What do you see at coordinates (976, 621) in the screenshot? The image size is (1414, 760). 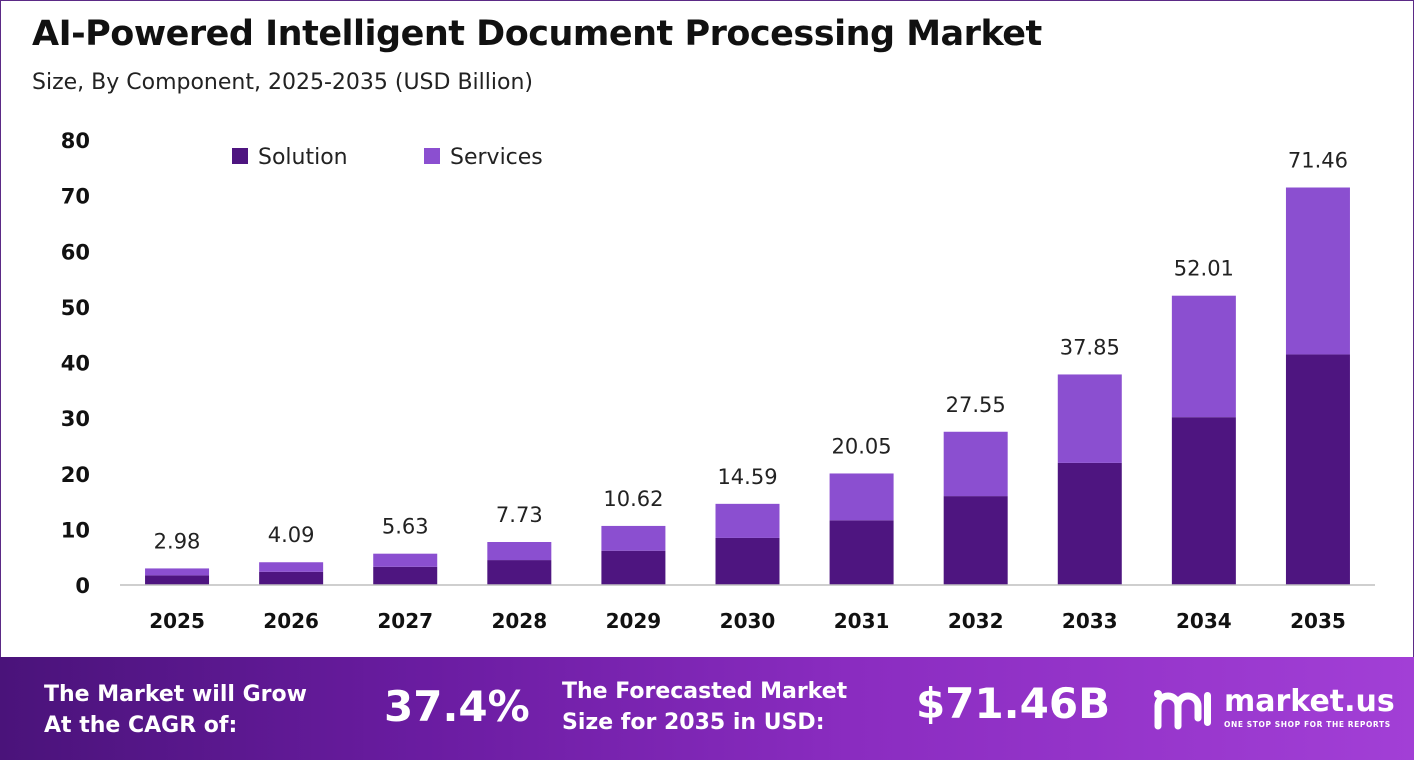 I see `x-tick-label: 2032` at bounding box center [976, 621].